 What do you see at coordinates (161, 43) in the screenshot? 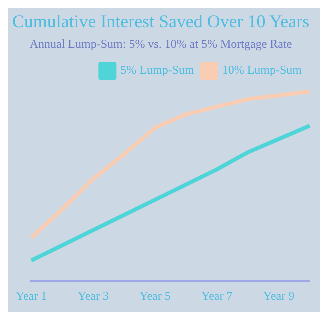
I see `chart-subtitle: Annual Lump-Sum: 5% vs. 10% at 5% Mortgage Rate` at bounding box center [161, 43].